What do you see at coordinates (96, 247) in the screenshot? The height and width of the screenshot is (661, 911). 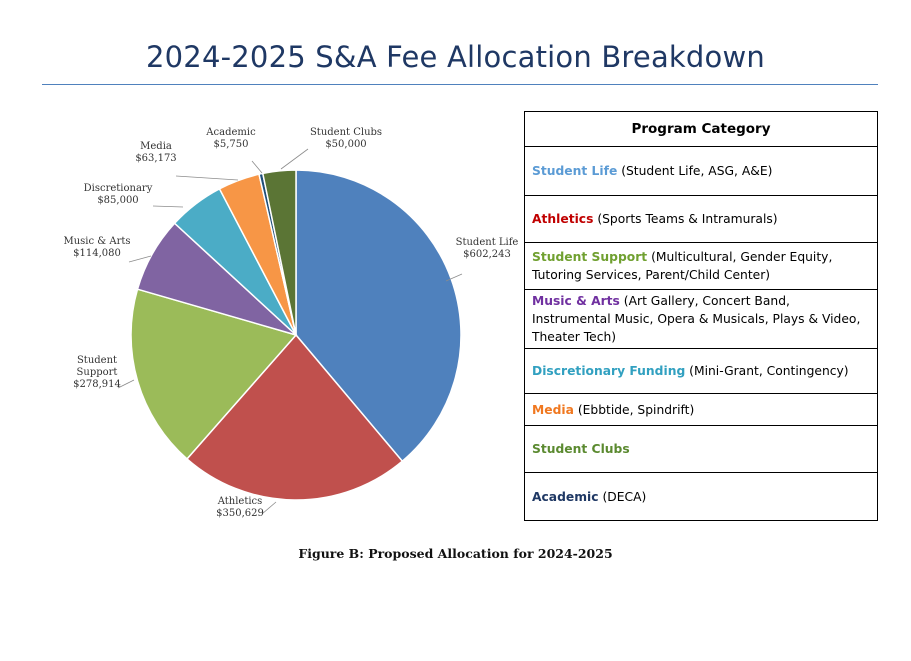 I see `slice-label: Music & Arts $114,080` at bounding box center [96, 247].